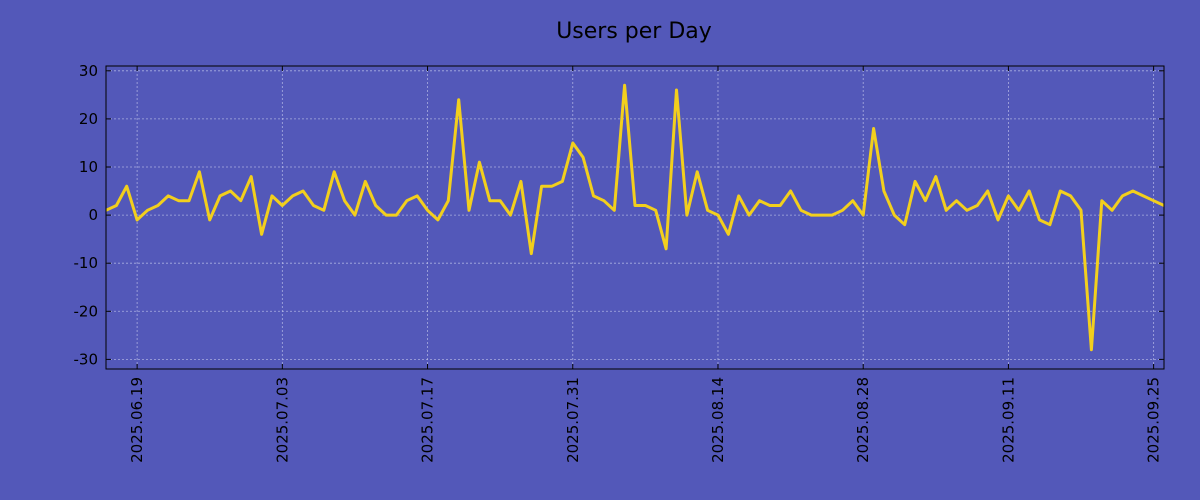  What do you see at coordinates (88, 167) in the screenshot?
I see `y-tick-label: 10` at bounding box center [88, 167].